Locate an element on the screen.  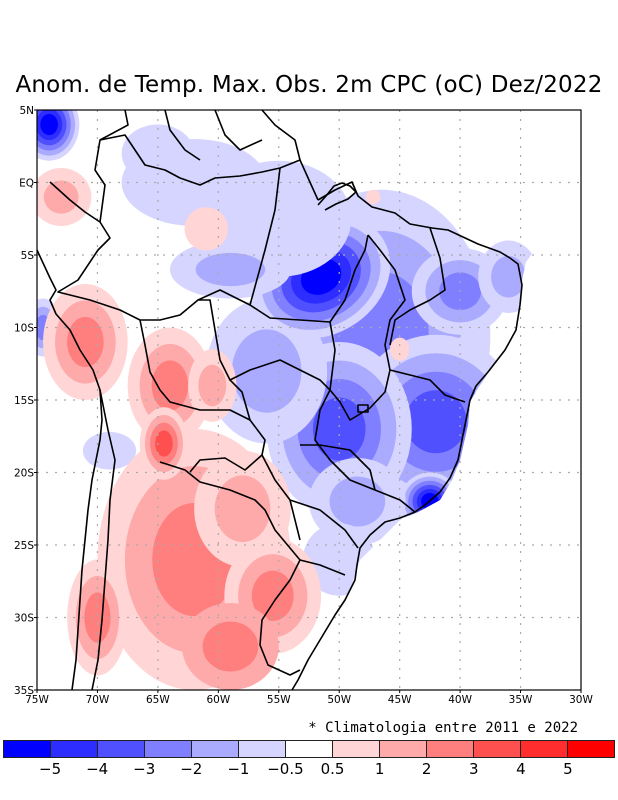
federal-district is located at coordinates (363, 408).